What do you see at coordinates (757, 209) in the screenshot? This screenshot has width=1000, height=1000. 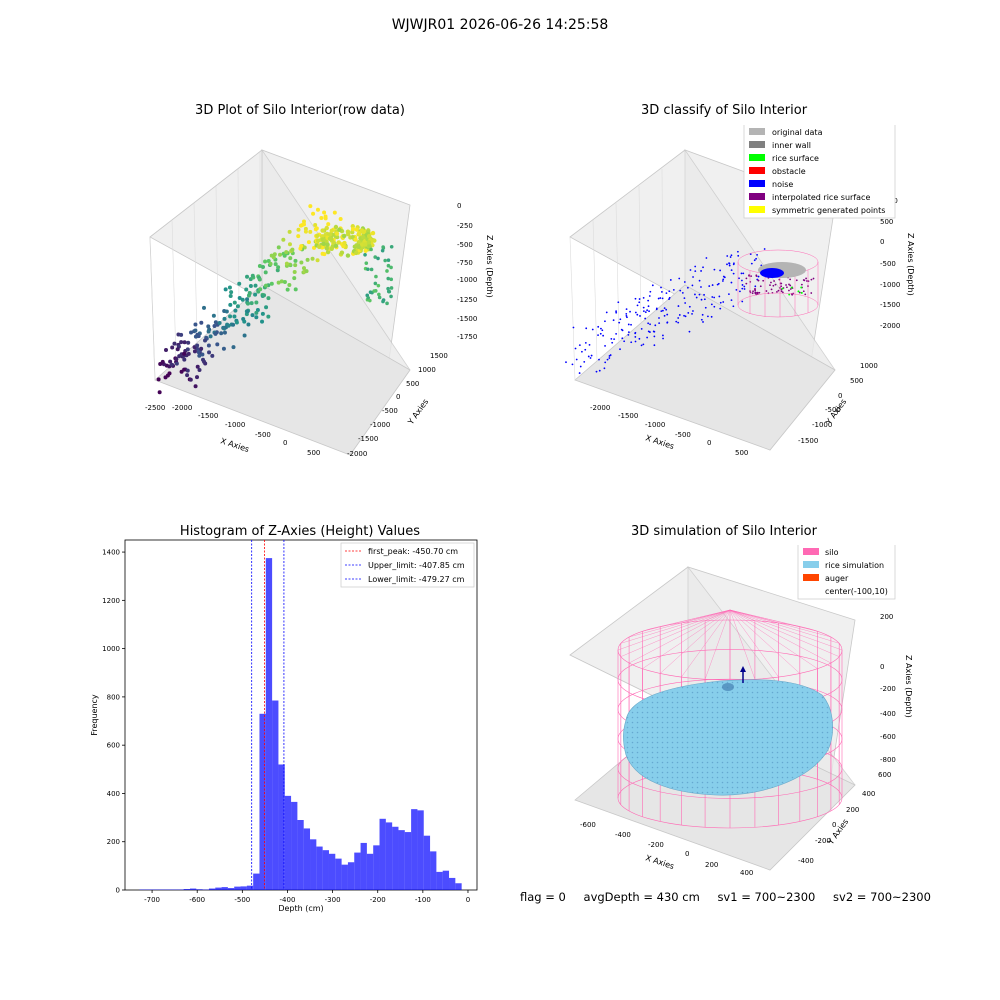 I see `legend-swatch-symmetric` at bounding box center [757, 209].